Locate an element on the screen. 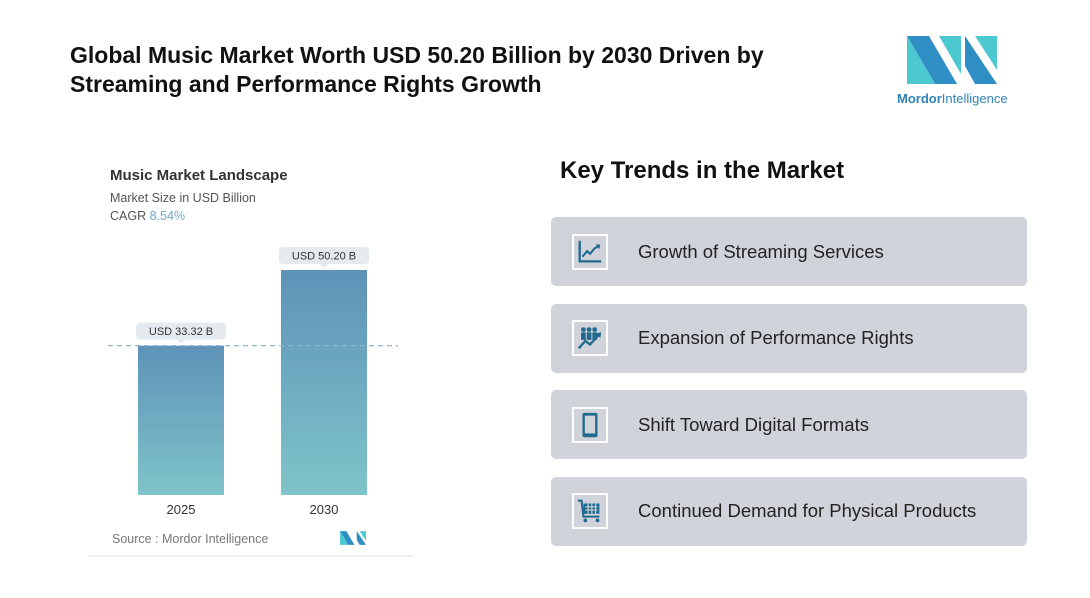 This screenshot has height=598, width=1090. chart-subtitle: Market Size in USD Billion is located at coordinates (183, 198).